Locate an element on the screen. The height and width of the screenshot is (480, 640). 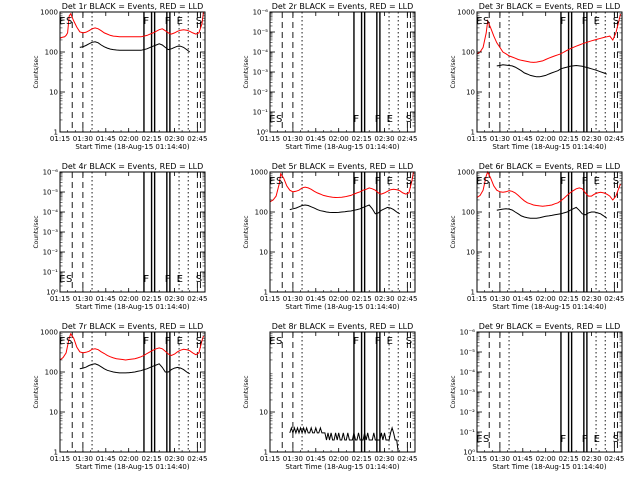
x-tick-label: 02:45 is located at coordinates (614, 459).